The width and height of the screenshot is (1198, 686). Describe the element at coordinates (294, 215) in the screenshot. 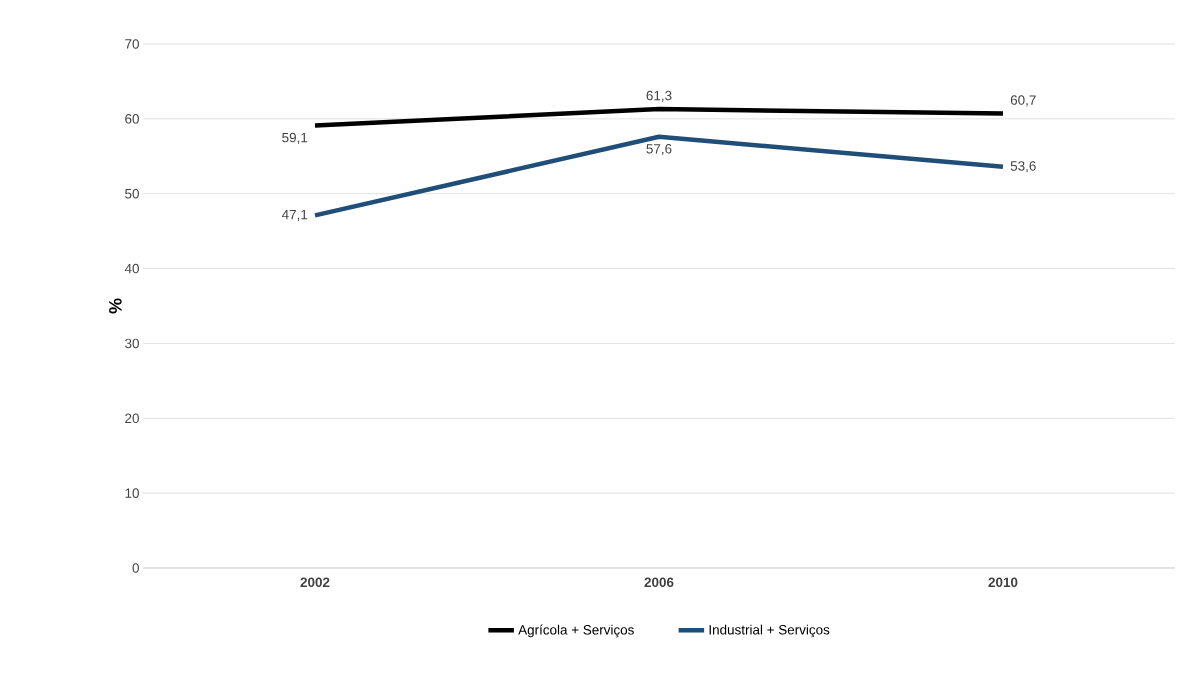

I see `data-label: 47,1` at that location.